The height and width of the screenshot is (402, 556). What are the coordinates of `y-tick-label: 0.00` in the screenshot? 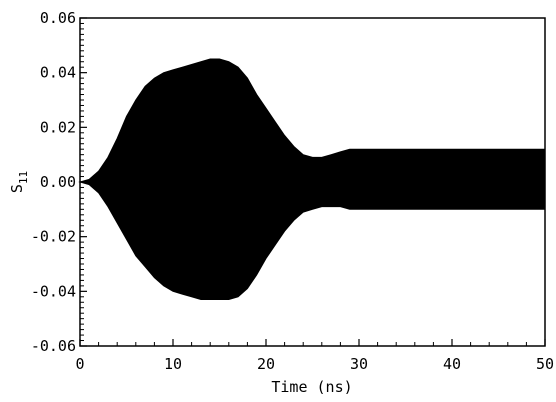 It's located at (58, 182).